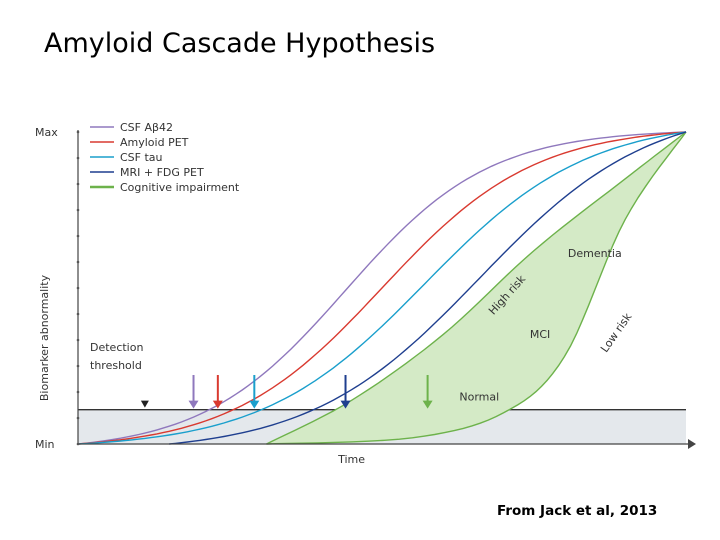 The image size is (720, 540). Describe the element at coordinates (692, 444) in the screenshot. I see `x-axis-arrow` at that location.